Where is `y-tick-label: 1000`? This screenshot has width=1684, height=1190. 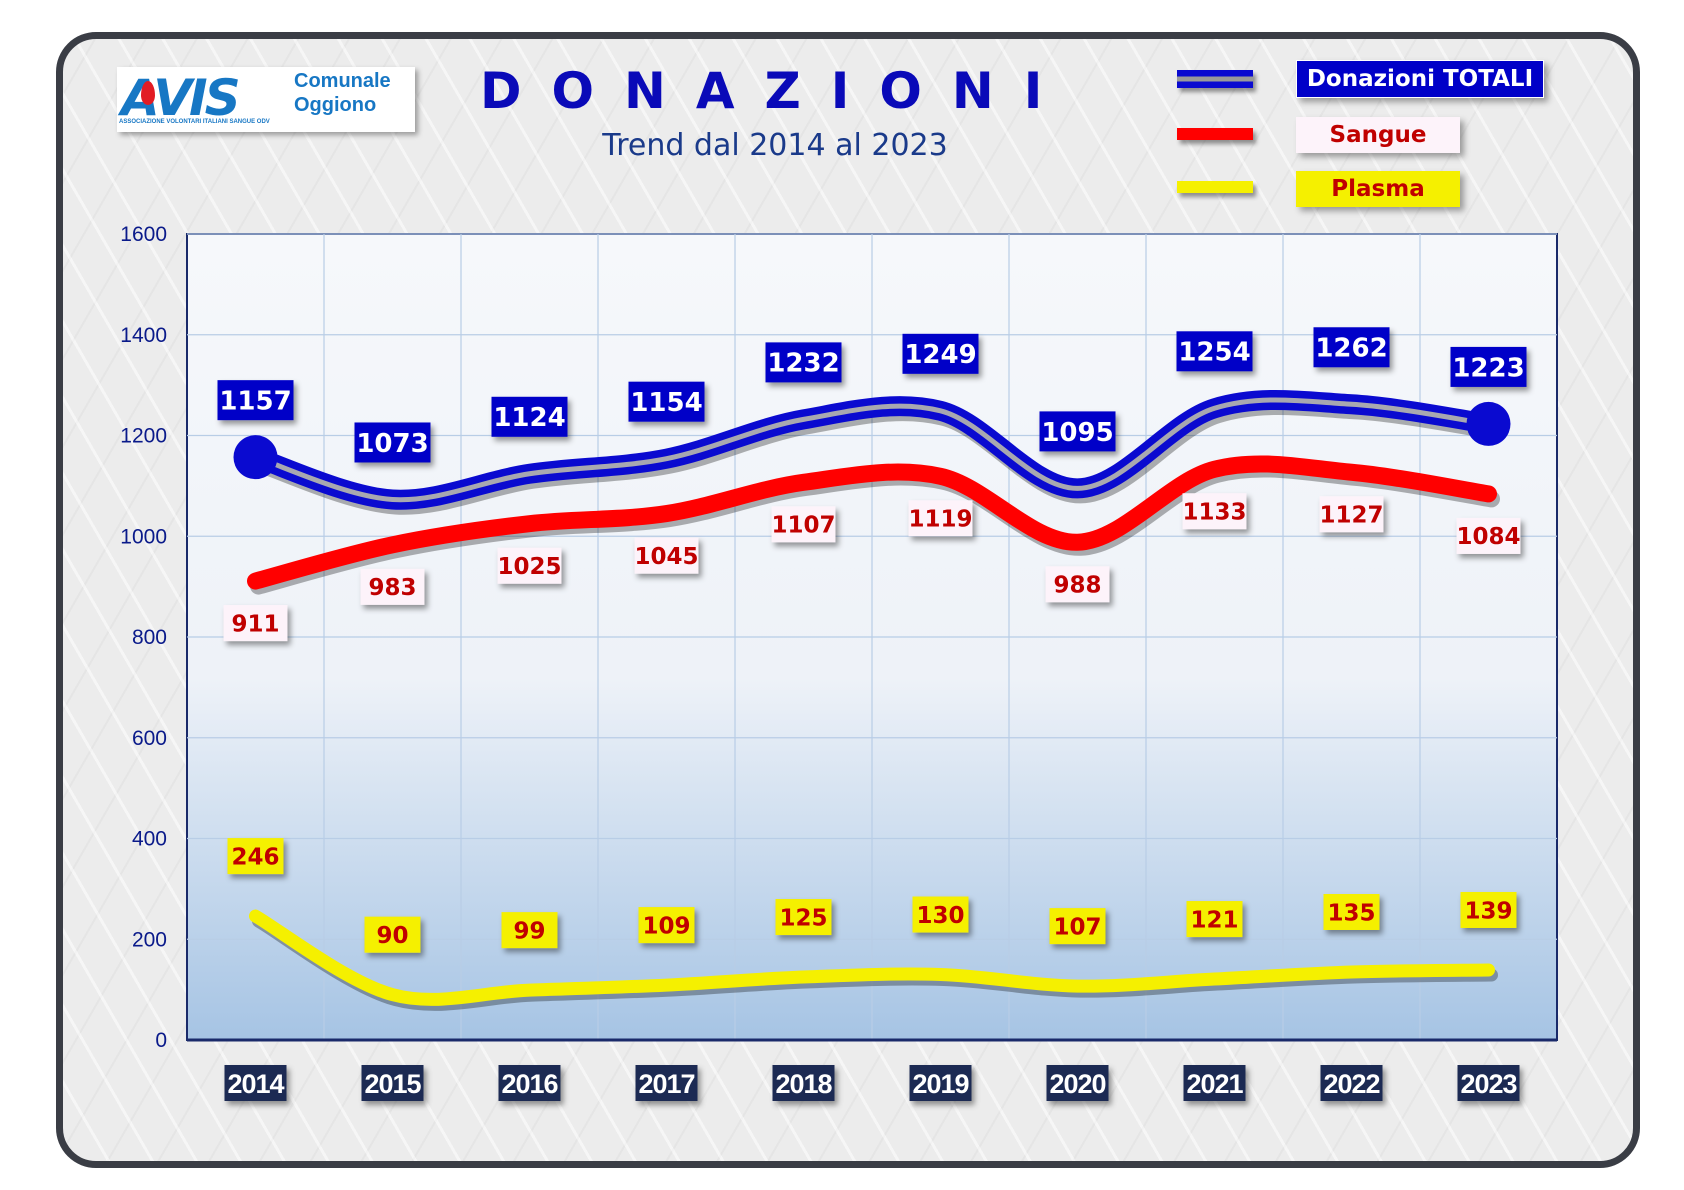
y-tick-label: 1000 is located at coordinates (143, 536).